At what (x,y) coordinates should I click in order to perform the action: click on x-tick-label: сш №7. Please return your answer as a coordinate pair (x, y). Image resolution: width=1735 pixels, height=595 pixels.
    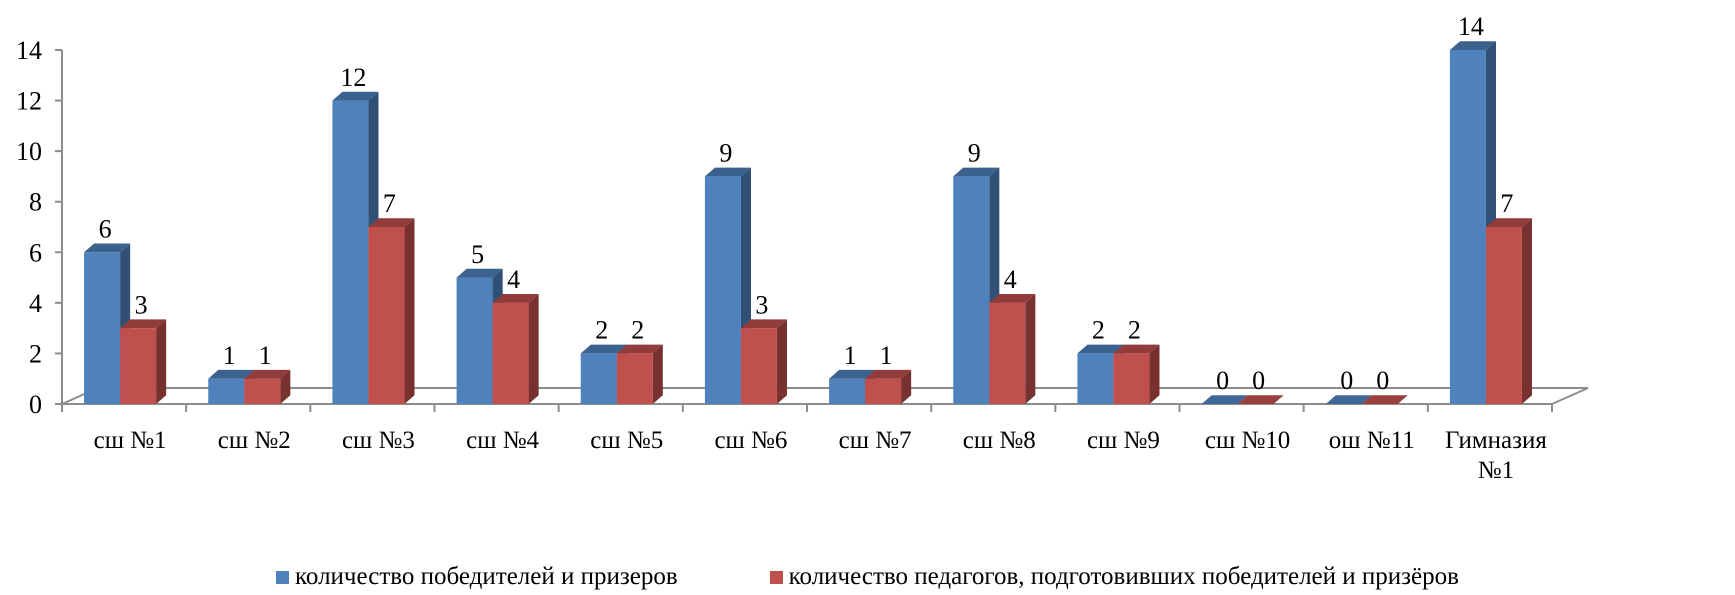
    Looking at the image, I should click on (875, 440).